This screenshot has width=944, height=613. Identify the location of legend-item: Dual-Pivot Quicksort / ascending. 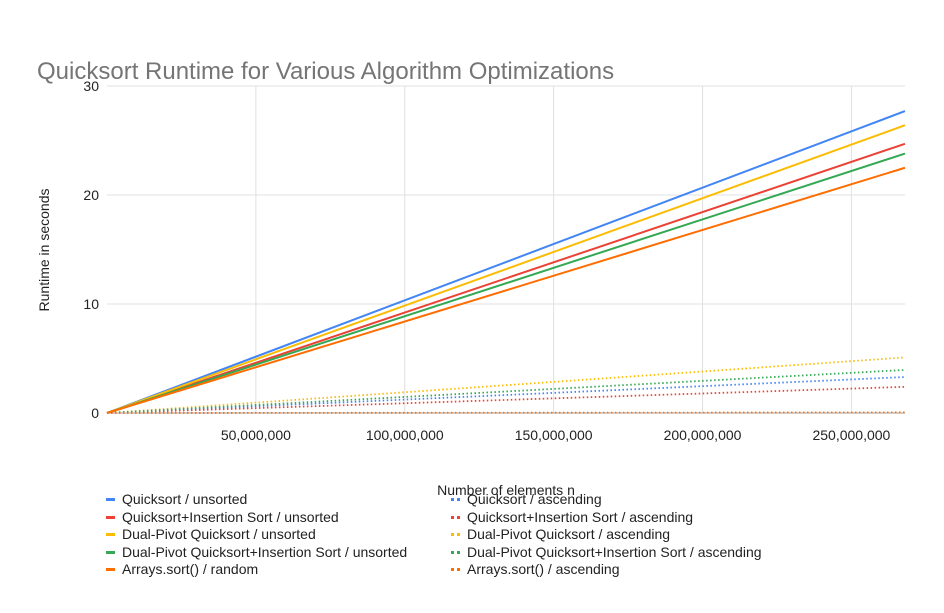
(606, 535).